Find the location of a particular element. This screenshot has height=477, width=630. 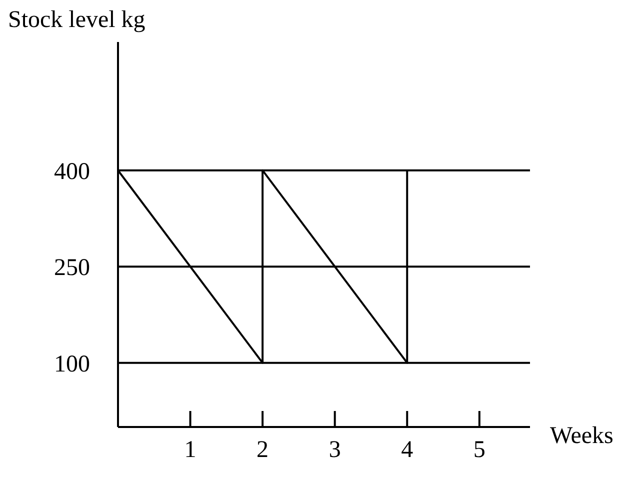

x-tick-label: 5 is located at coordinates (479, 450).